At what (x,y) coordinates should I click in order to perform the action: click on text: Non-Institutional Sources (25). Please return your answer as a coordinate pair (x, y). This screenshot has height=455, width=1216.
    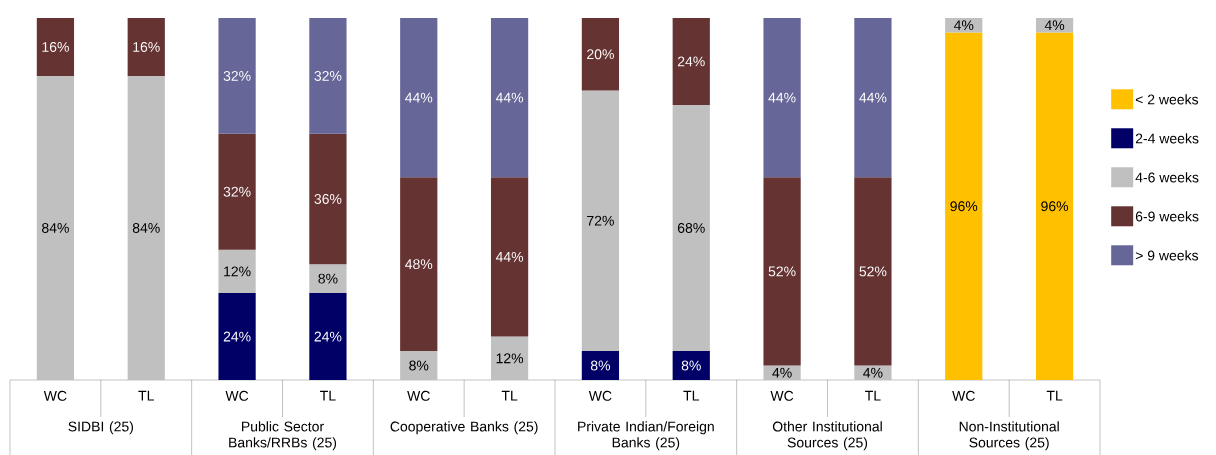
    Looking at the image, I should click on (1009, 436).